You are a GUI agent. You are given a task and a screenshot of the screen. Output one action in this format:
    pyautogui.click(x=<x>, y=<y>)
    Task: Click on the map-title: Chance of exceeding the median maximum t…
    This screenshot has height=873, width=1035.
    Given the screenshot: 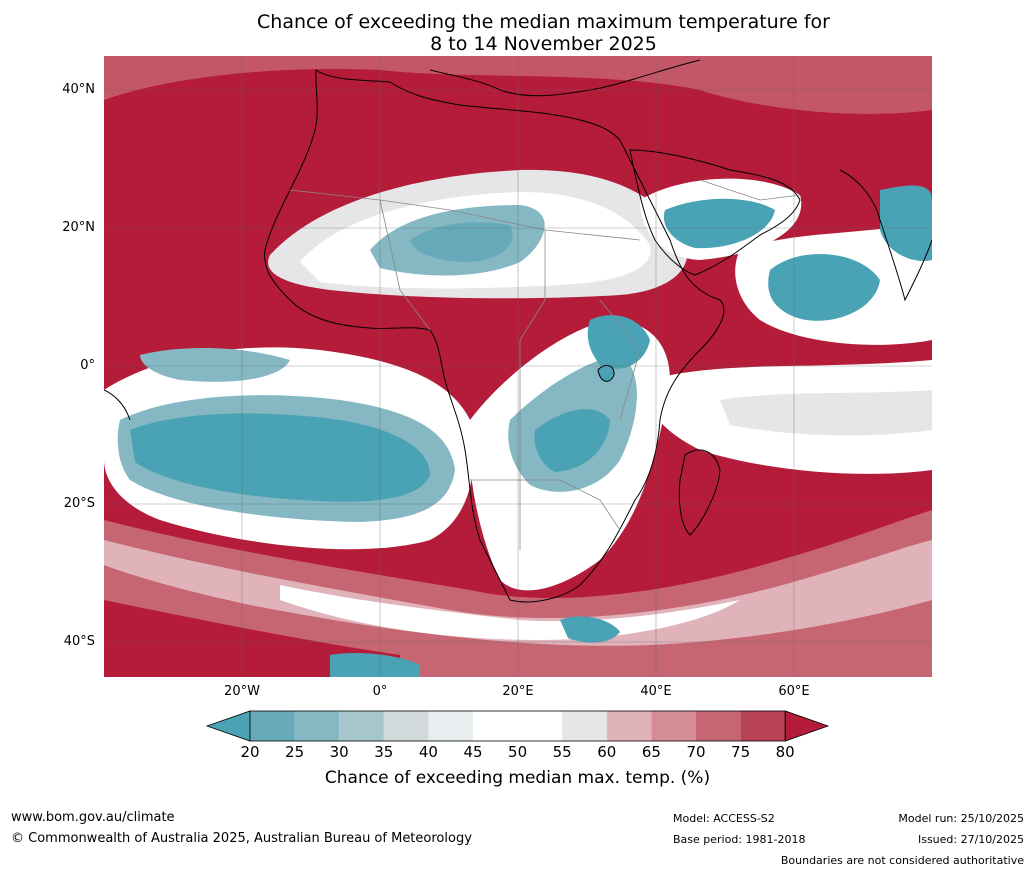 What is the action you would take?
    pyautogui.click(x=517, y=33)
    